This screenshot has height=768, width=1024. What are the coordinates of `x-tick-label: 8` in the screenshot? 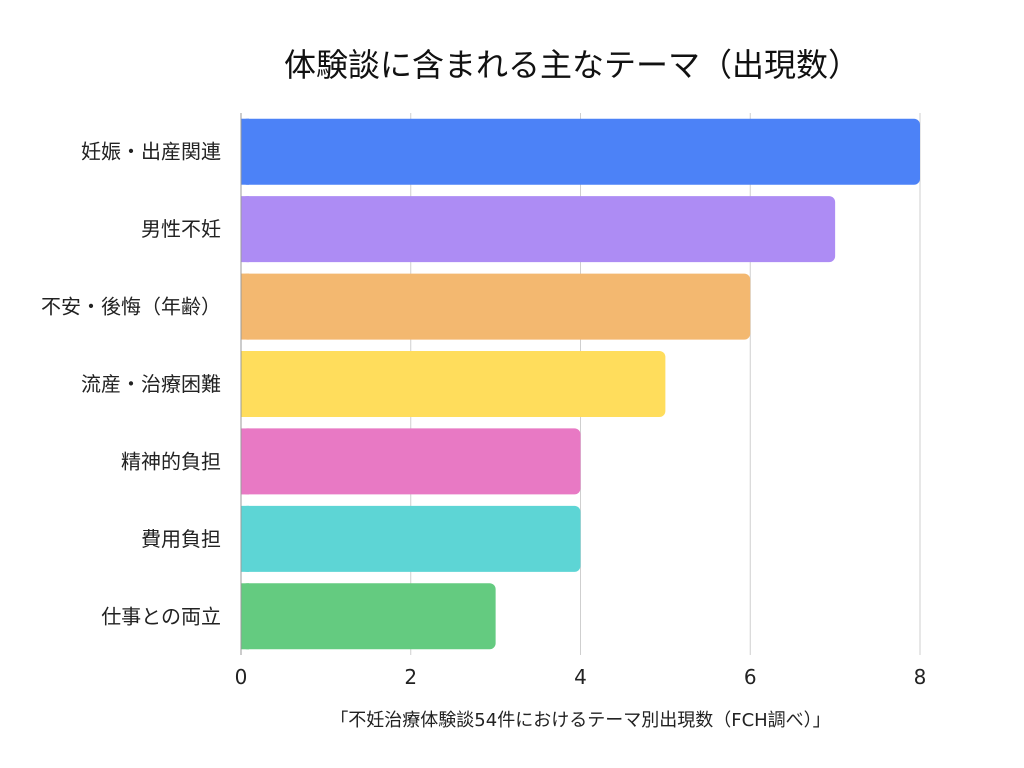 It's located at (920, 677).